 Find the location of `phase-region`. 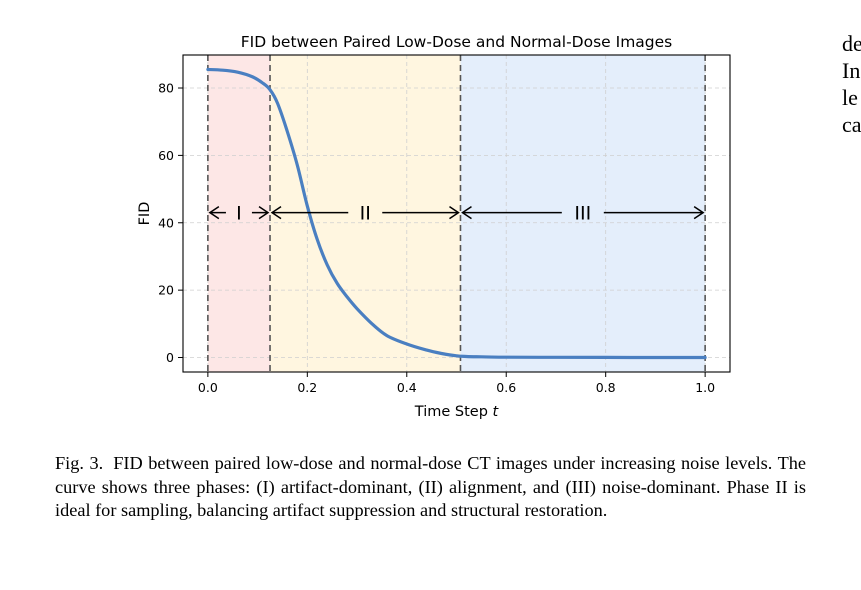

phase-region is located at coordinates (239, 213).